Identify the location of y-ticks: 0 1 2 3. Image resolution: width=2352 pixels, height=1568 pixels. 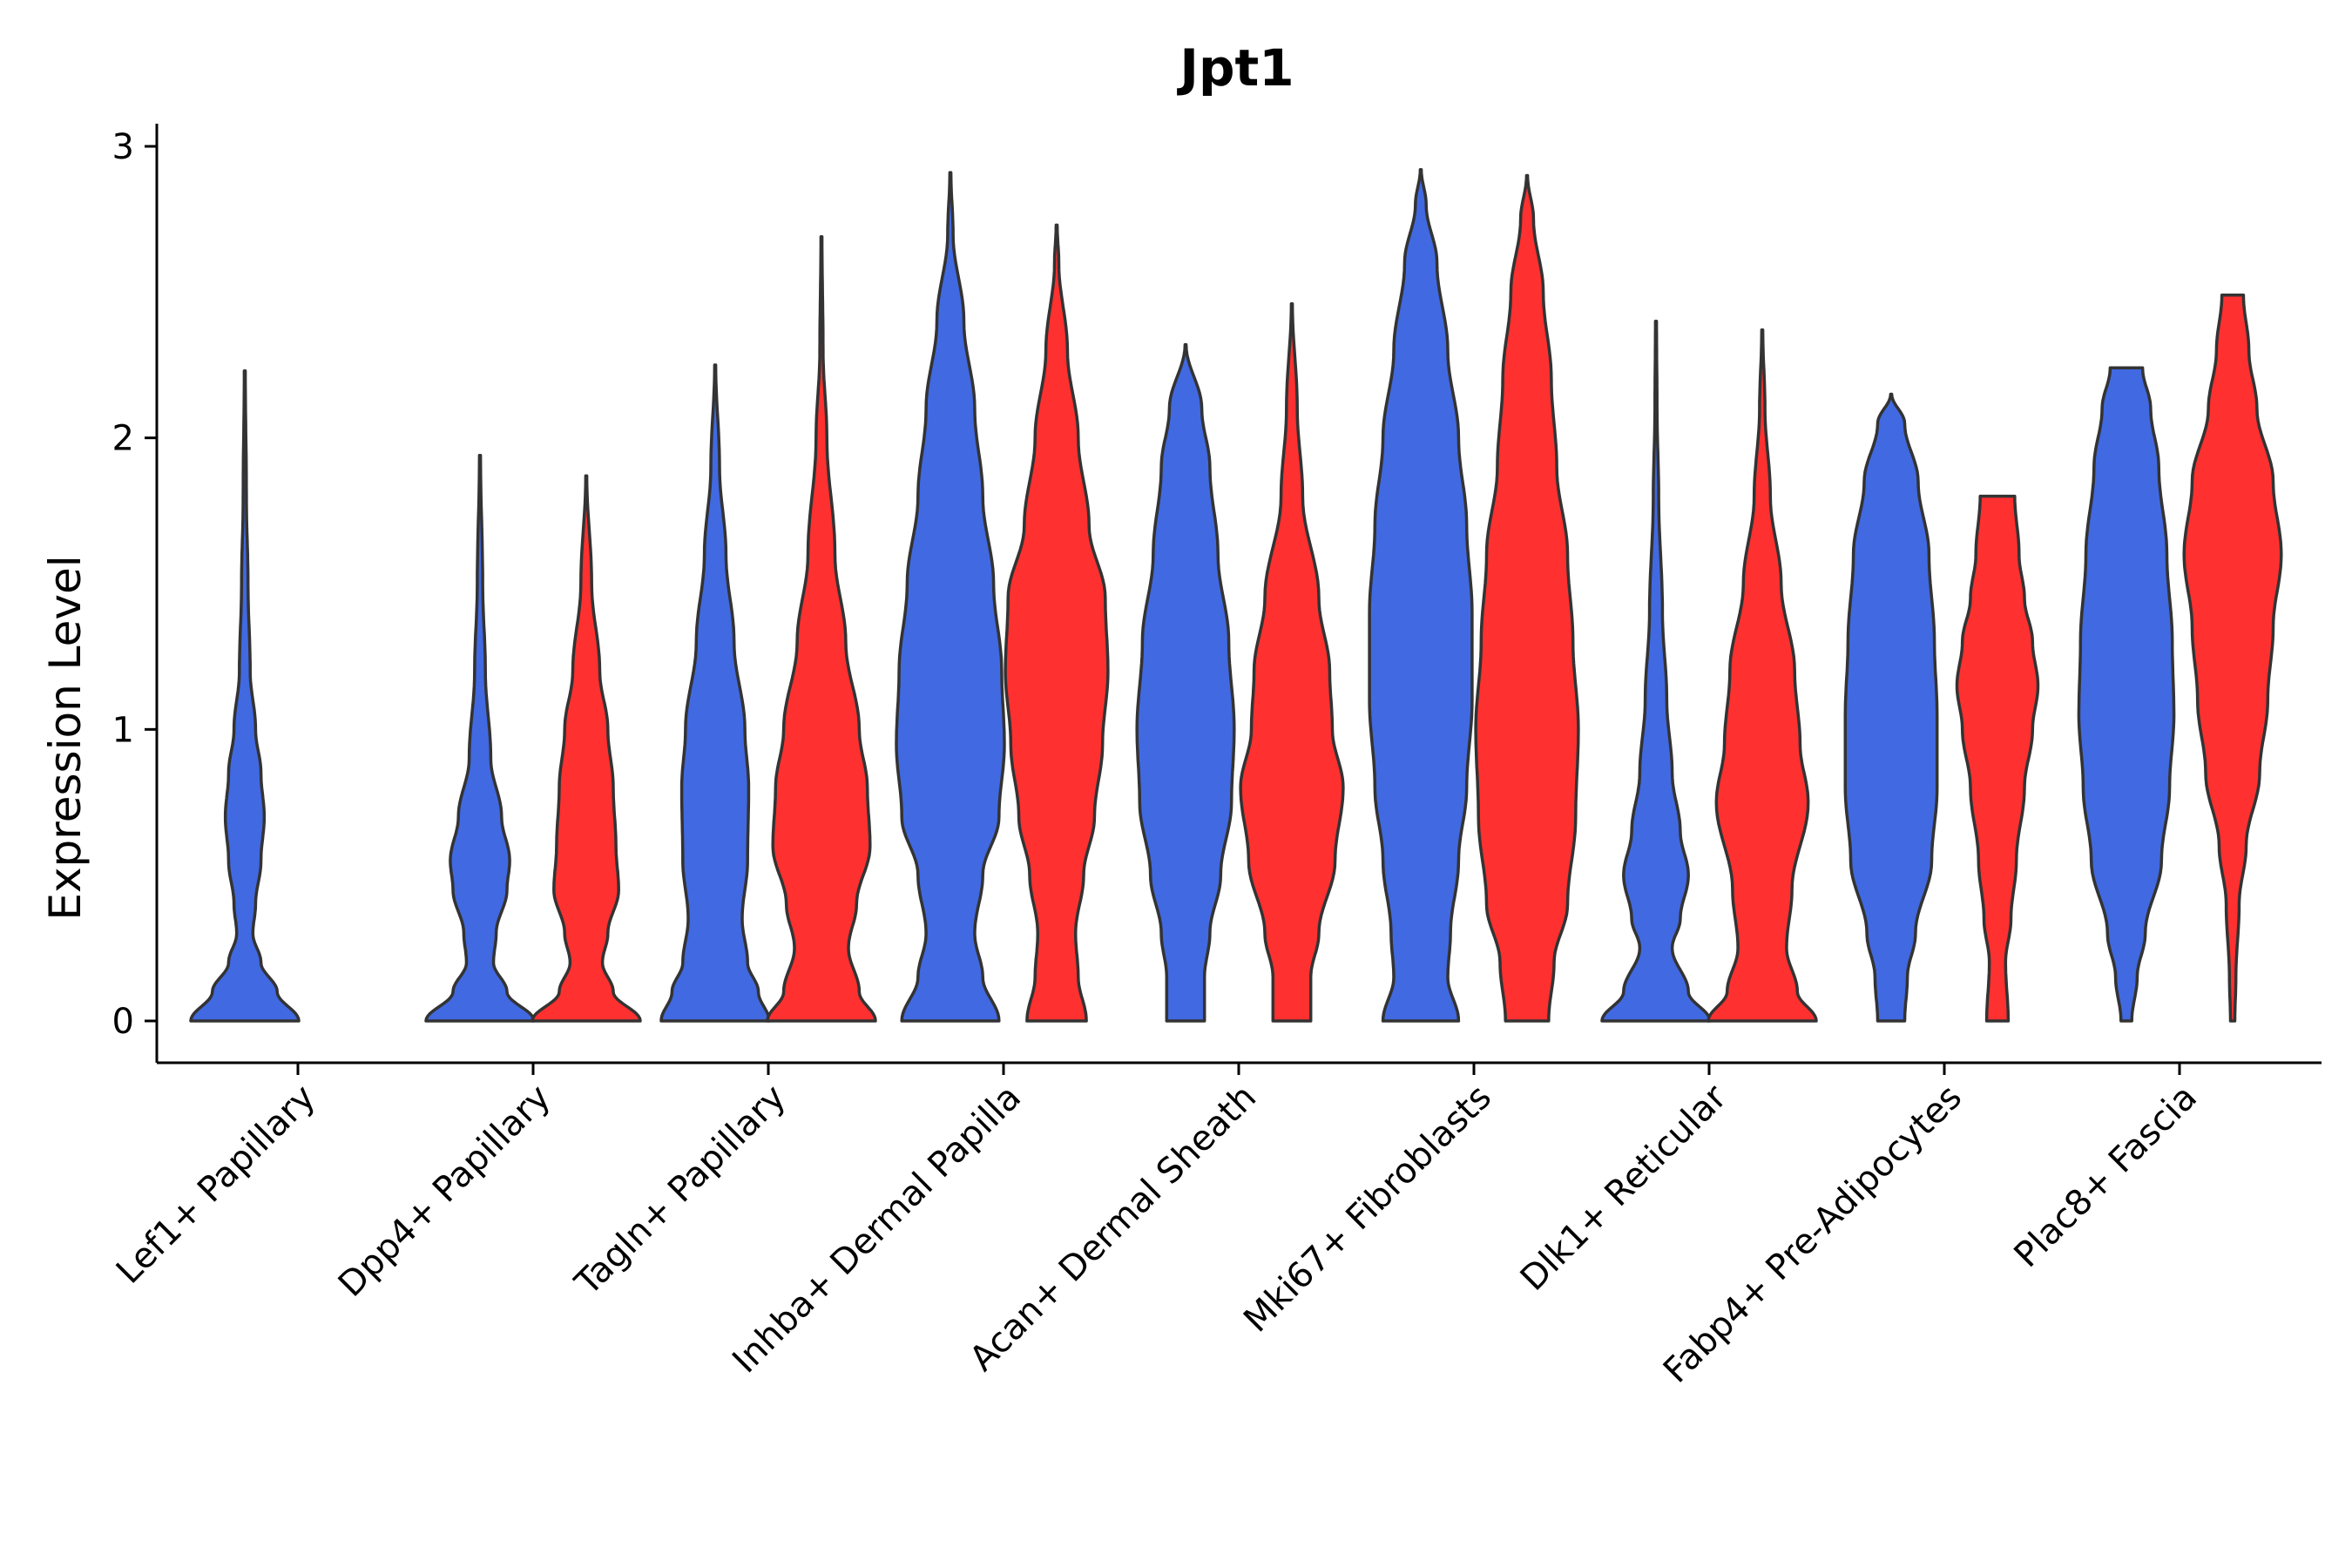
(134, 584).